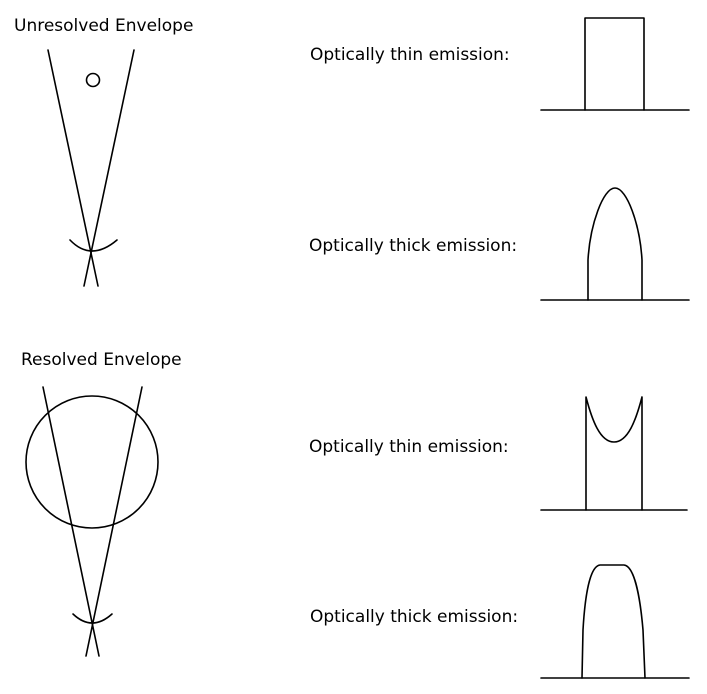 The image size is (707, 694). I want to click on resolved-thick-line-shape, so click(613, 621).